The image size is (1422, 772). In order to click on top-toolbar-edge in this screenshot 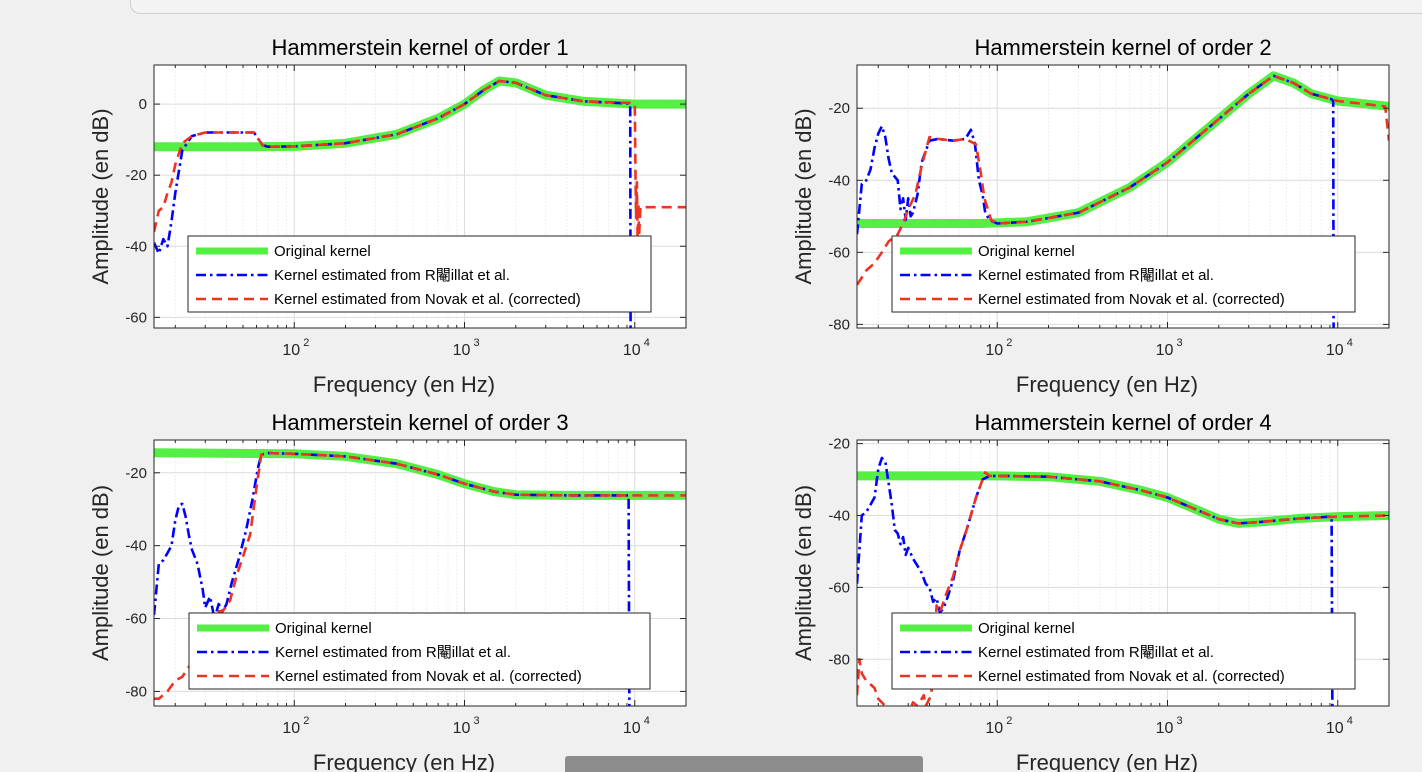, I will do `click(776, 7)`.